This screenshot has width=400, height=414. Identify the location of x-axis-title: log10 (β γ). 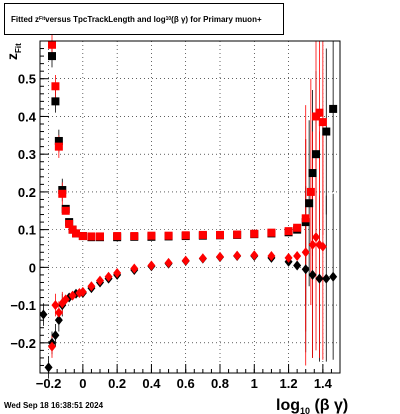
(312, 405).